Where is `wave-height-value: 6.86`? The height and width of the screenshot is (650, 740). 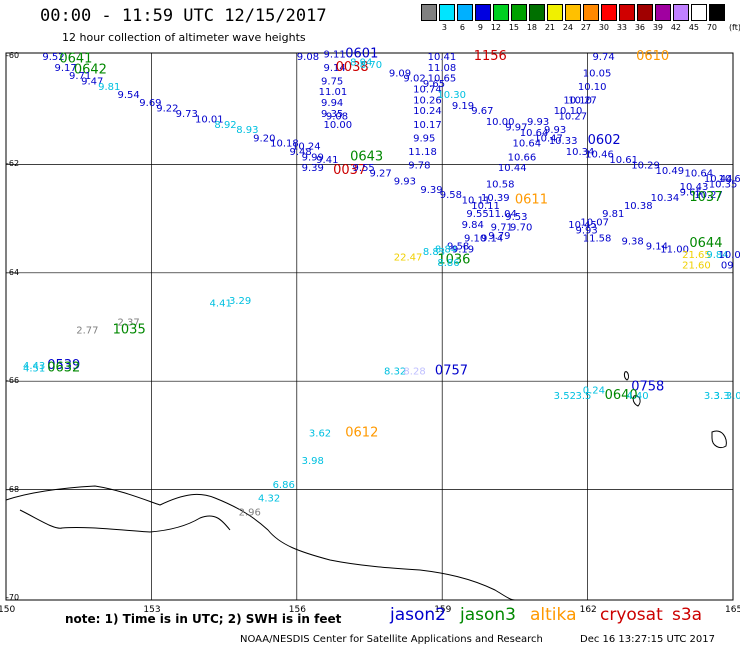
wave-height-value: 6.86 is located at coordinates (284, 485).